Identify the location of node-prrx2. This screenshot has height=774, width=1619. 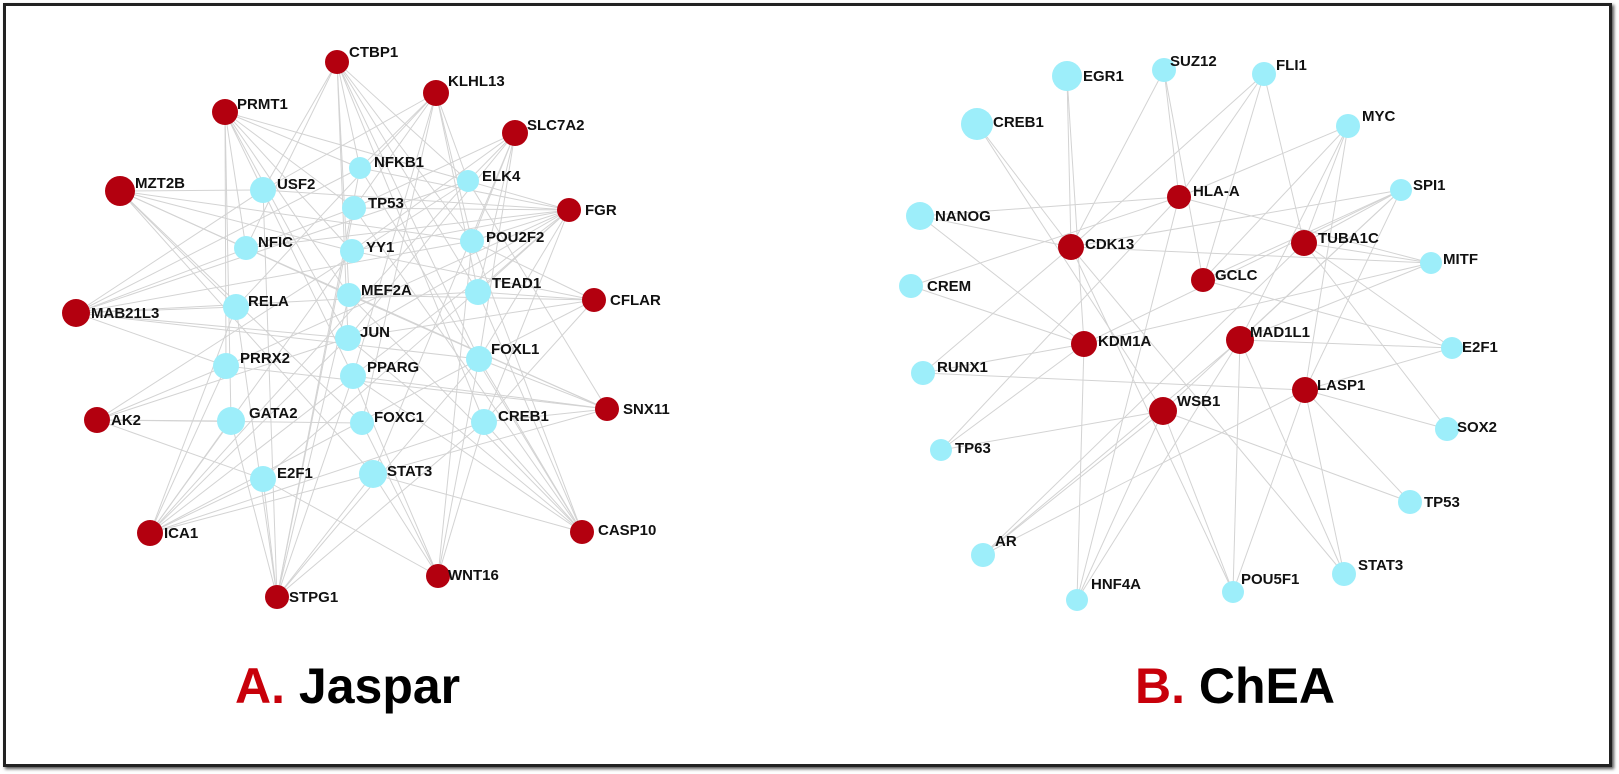
(226, 366).